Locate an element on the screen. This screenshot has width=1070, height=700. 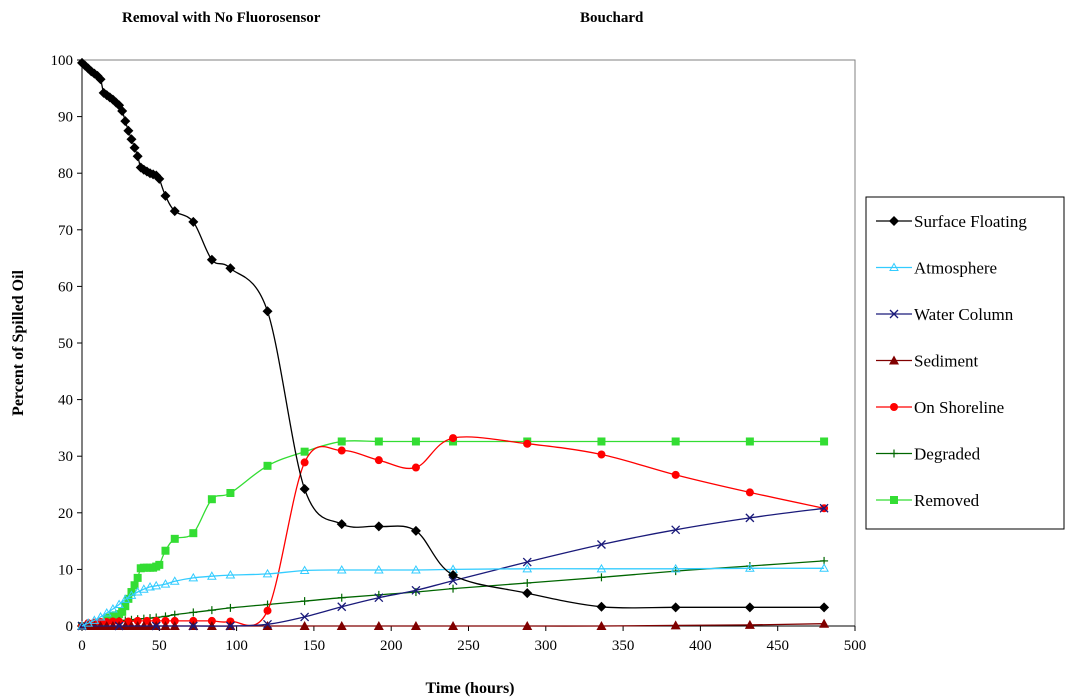
legend-item-degraded: Degraded is located at coordinates (928, 454).